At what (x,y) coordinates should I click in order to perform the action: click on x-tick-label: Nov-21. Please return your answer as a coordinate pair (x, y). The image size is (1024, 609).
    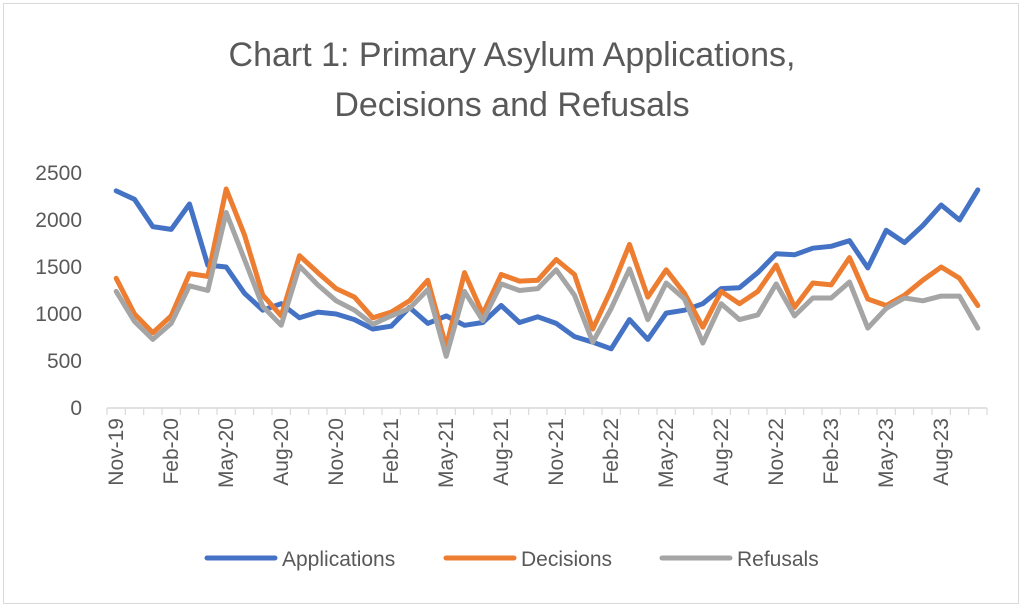
    Looking at the image, I should click on (556, 452).